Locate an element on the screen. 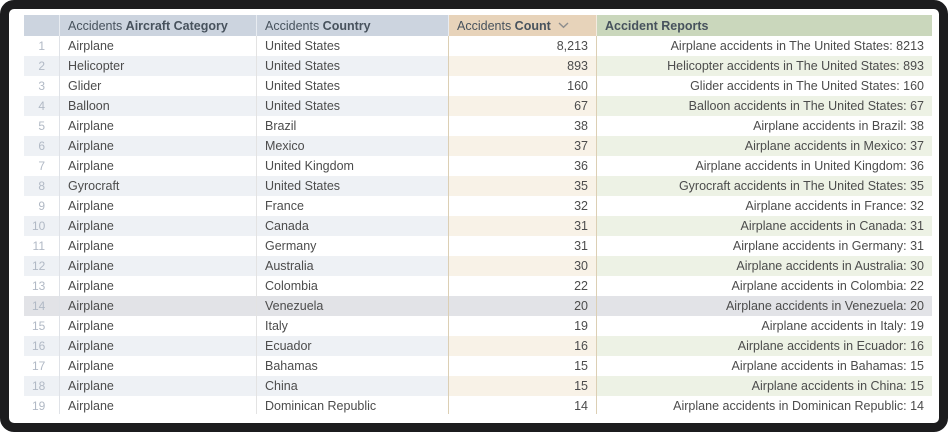 The width and height of the screenshot is (948, 432). cell-accident-report: Airplane accidents in Mexico: 37 is located at coordinates (764, 146).